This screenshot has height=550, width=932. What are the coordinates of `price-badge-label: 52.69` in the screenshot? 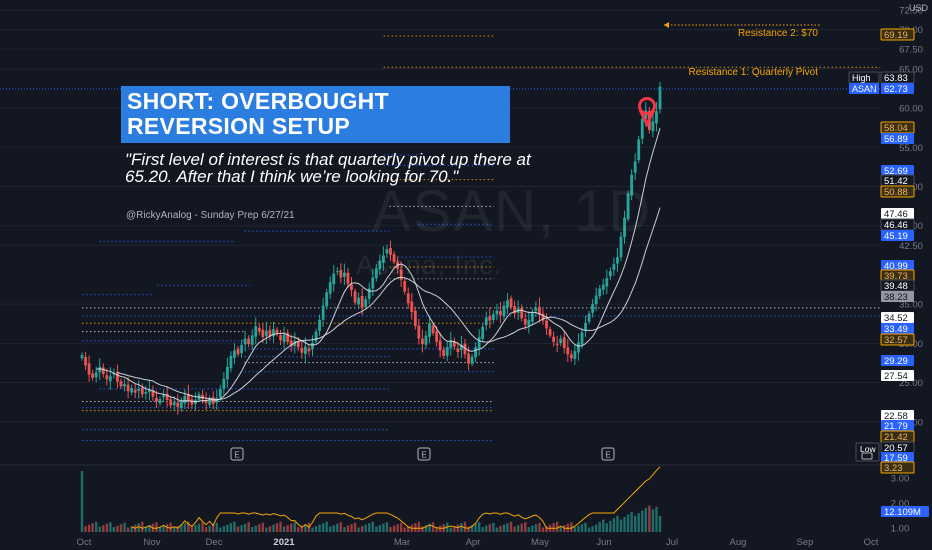 It's located at (896, 171).